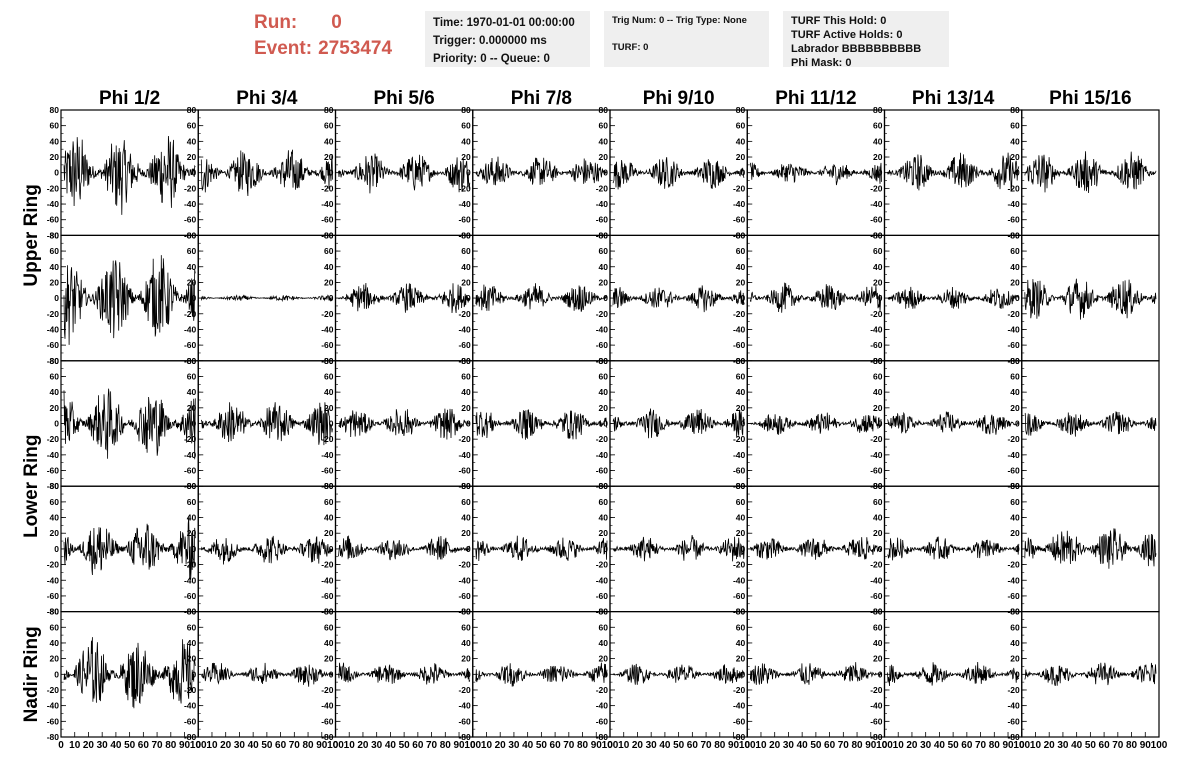  Describe the element at coordinates (129, 98) in the screenshot. I see `column-title: Phi 1/2` at that location.